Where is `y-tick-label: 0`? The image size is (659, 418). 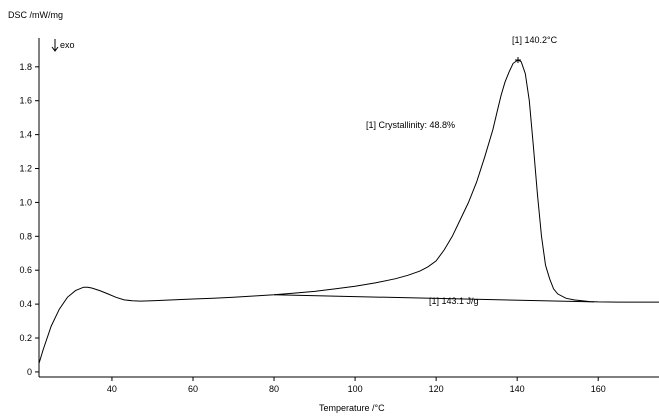 y-tick-label: 0 is located at coordinates (29, 372).